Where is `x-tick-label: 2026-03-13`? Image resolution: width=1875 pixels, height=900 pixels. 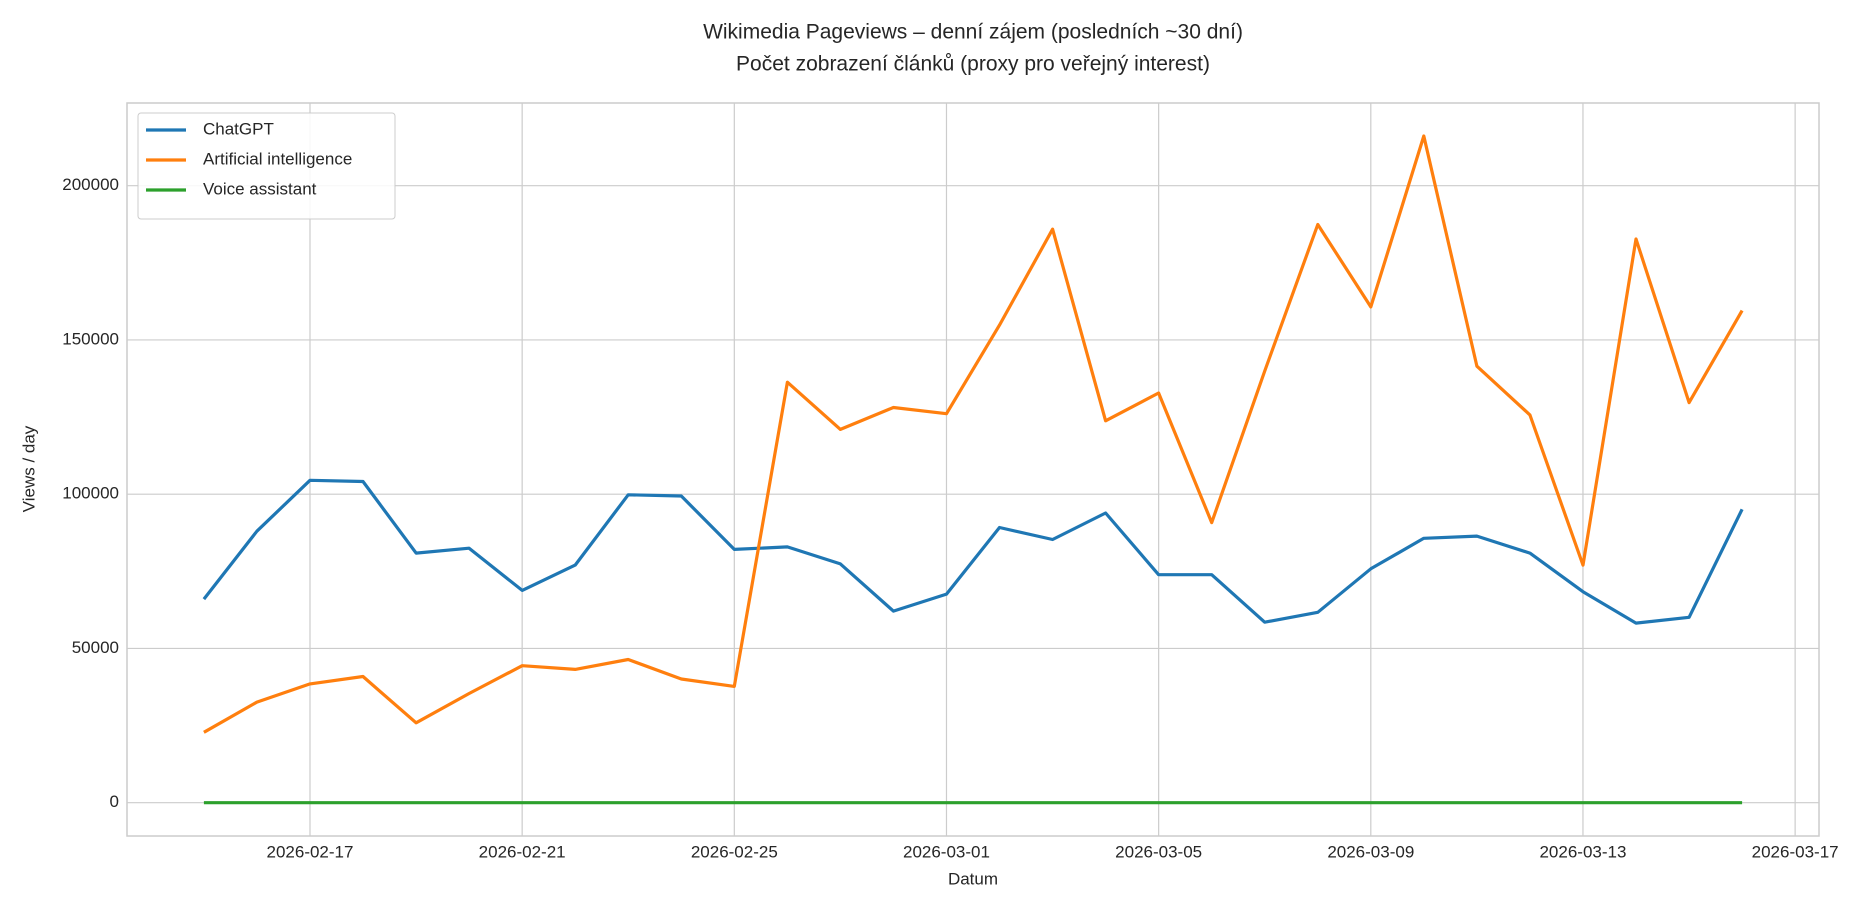 x-tick-label: 2026-03-13 is located at coordinates (1582, 851).